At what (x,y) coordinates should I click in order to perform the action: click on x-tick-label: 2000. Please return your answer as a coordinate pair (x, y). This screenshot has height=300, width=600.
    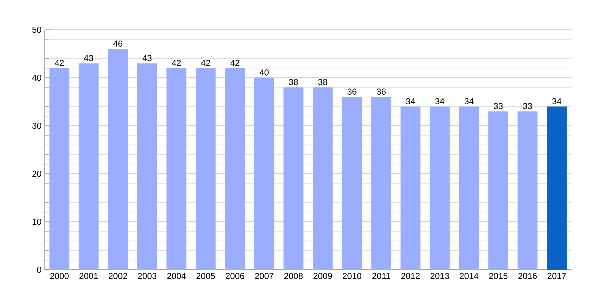
    Looking at the image, I should click on (59, 276).